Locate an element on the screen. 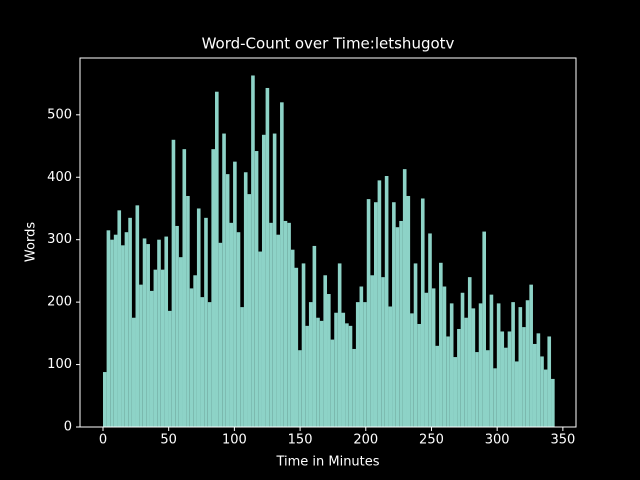 The image size is (640, 480). x-tick-label: 350 is located at coordinates (562, 440).